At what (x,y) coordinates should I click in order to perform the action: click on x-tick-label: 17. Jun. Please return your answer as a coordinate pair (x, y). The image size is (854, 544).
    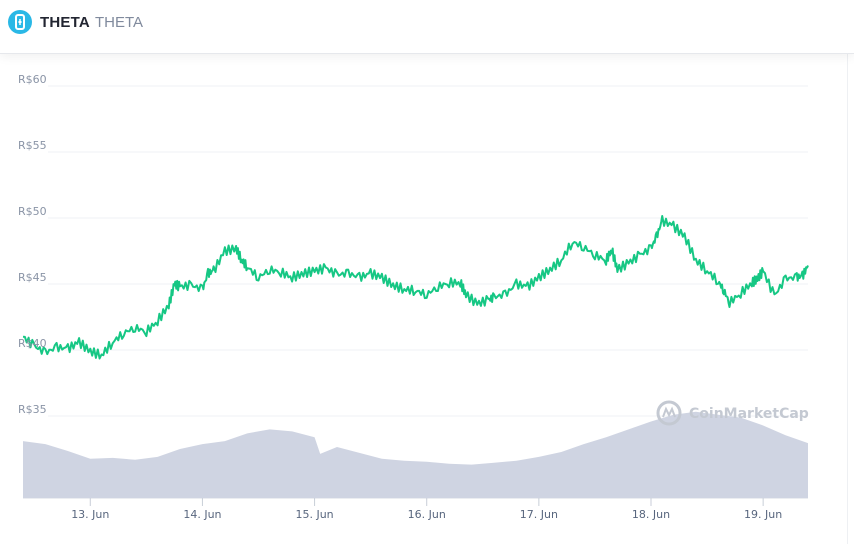
    Looking at the image, I should click on (539, 514).